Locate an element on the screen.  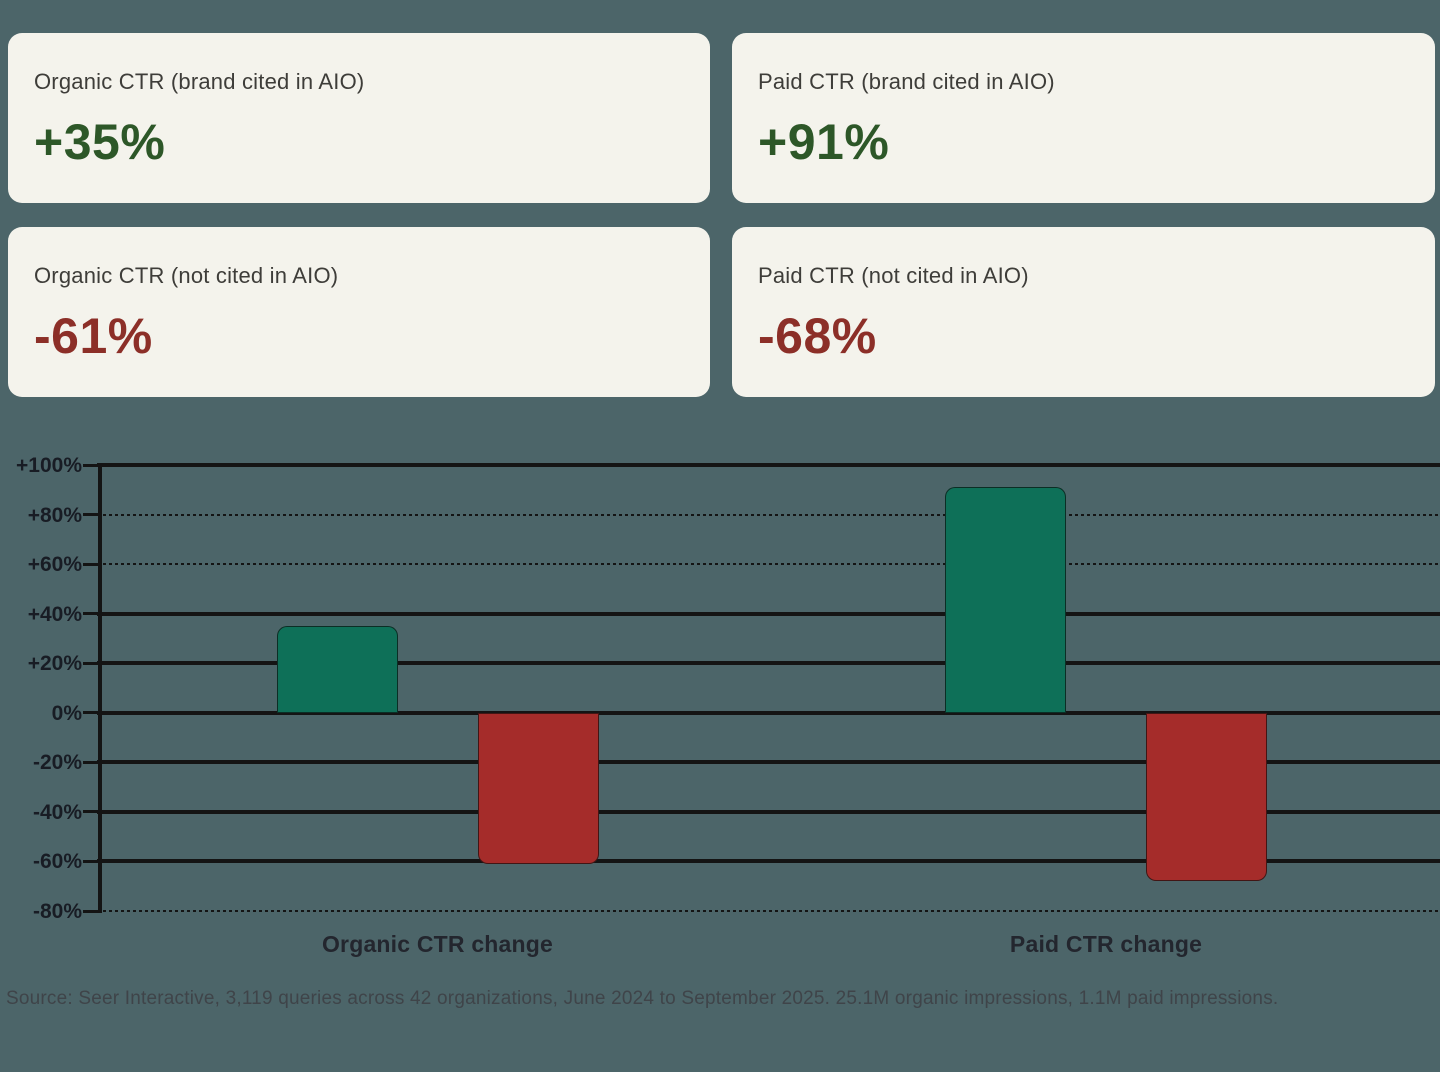
stat-card-value: +91% is located at coordinates (824, 142).